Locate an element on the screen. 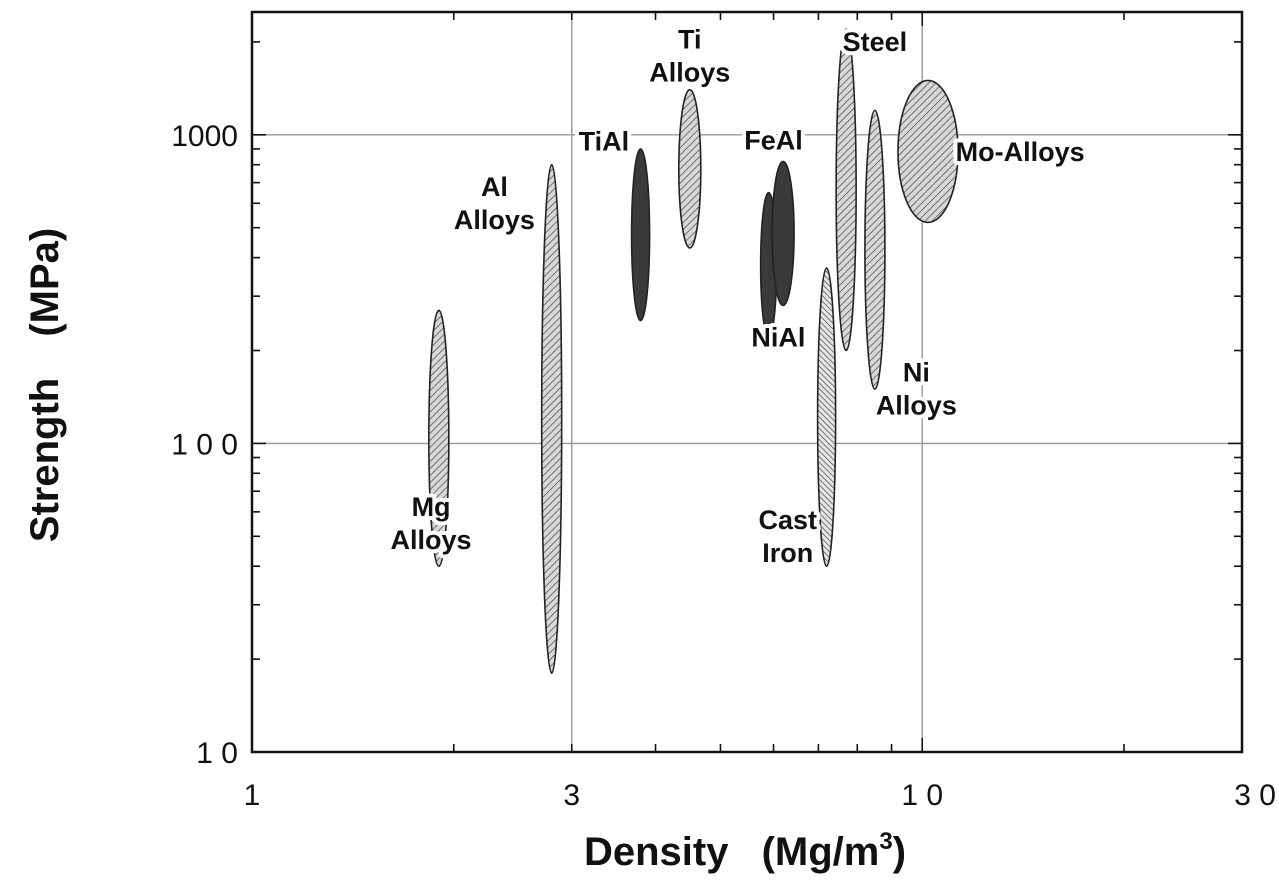 The height and width of the screenshot is (882, 1279). region-label-halo: Ni is located at coordinates (916, 373).